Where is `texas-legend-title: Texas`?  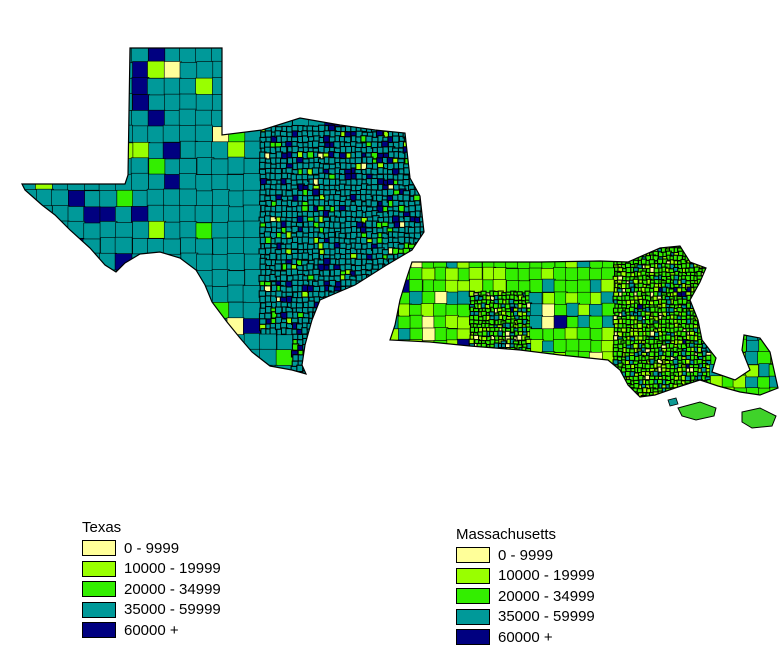
texas-legend-title: Texas is located at coordinates (102, 527).